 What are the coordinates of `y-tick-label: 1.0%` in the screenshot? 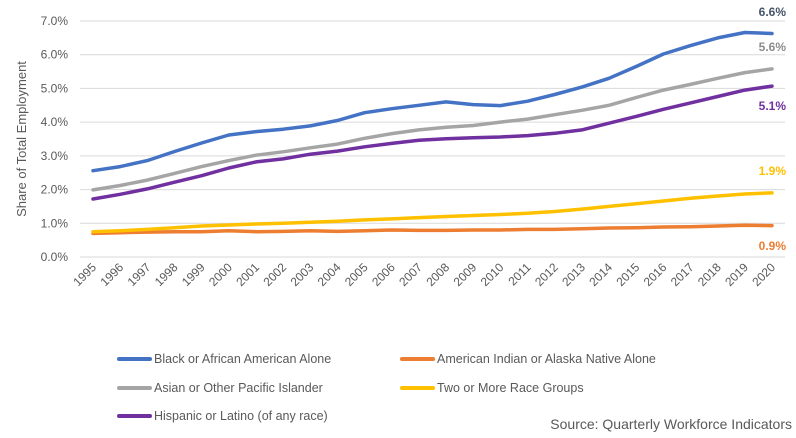 It's located at (55, 223).